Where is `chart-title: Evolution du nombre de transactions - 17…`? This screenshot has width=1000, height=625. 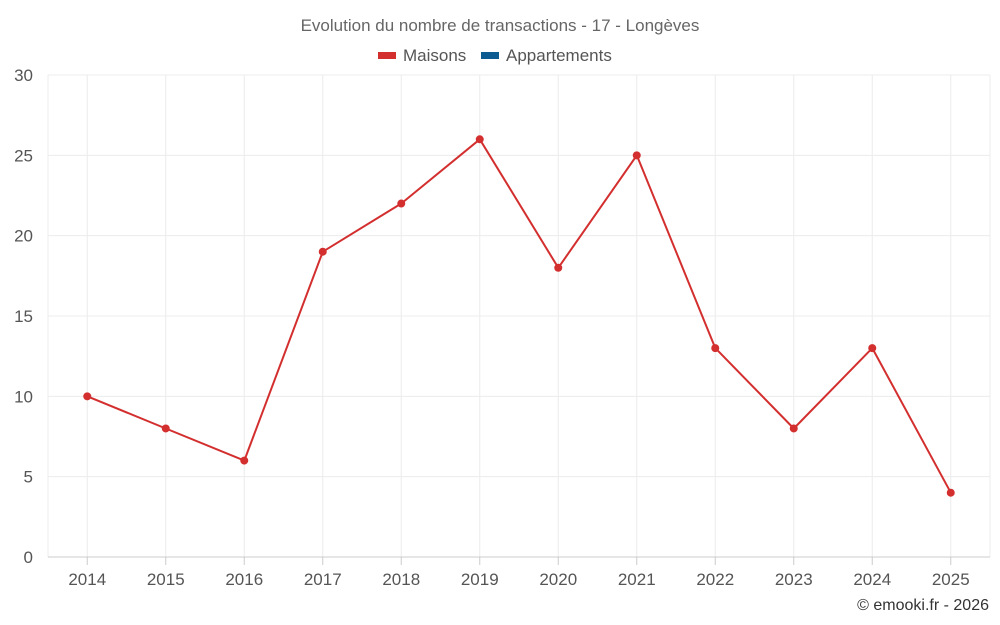
chart-title: Evolution du nombre de transactions - 17… is located at coordinates (500, 25).